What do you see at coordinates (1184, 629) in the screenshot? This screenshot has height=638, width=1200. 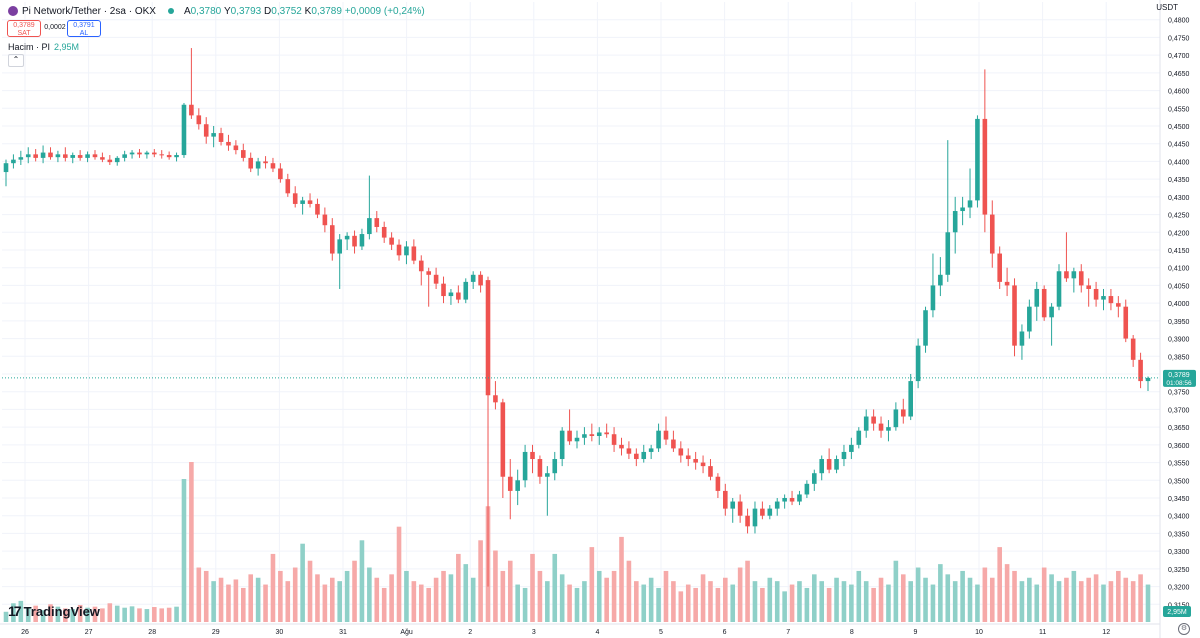 I see `settings-icon: ⚙` at bounding box center [1184, 629].